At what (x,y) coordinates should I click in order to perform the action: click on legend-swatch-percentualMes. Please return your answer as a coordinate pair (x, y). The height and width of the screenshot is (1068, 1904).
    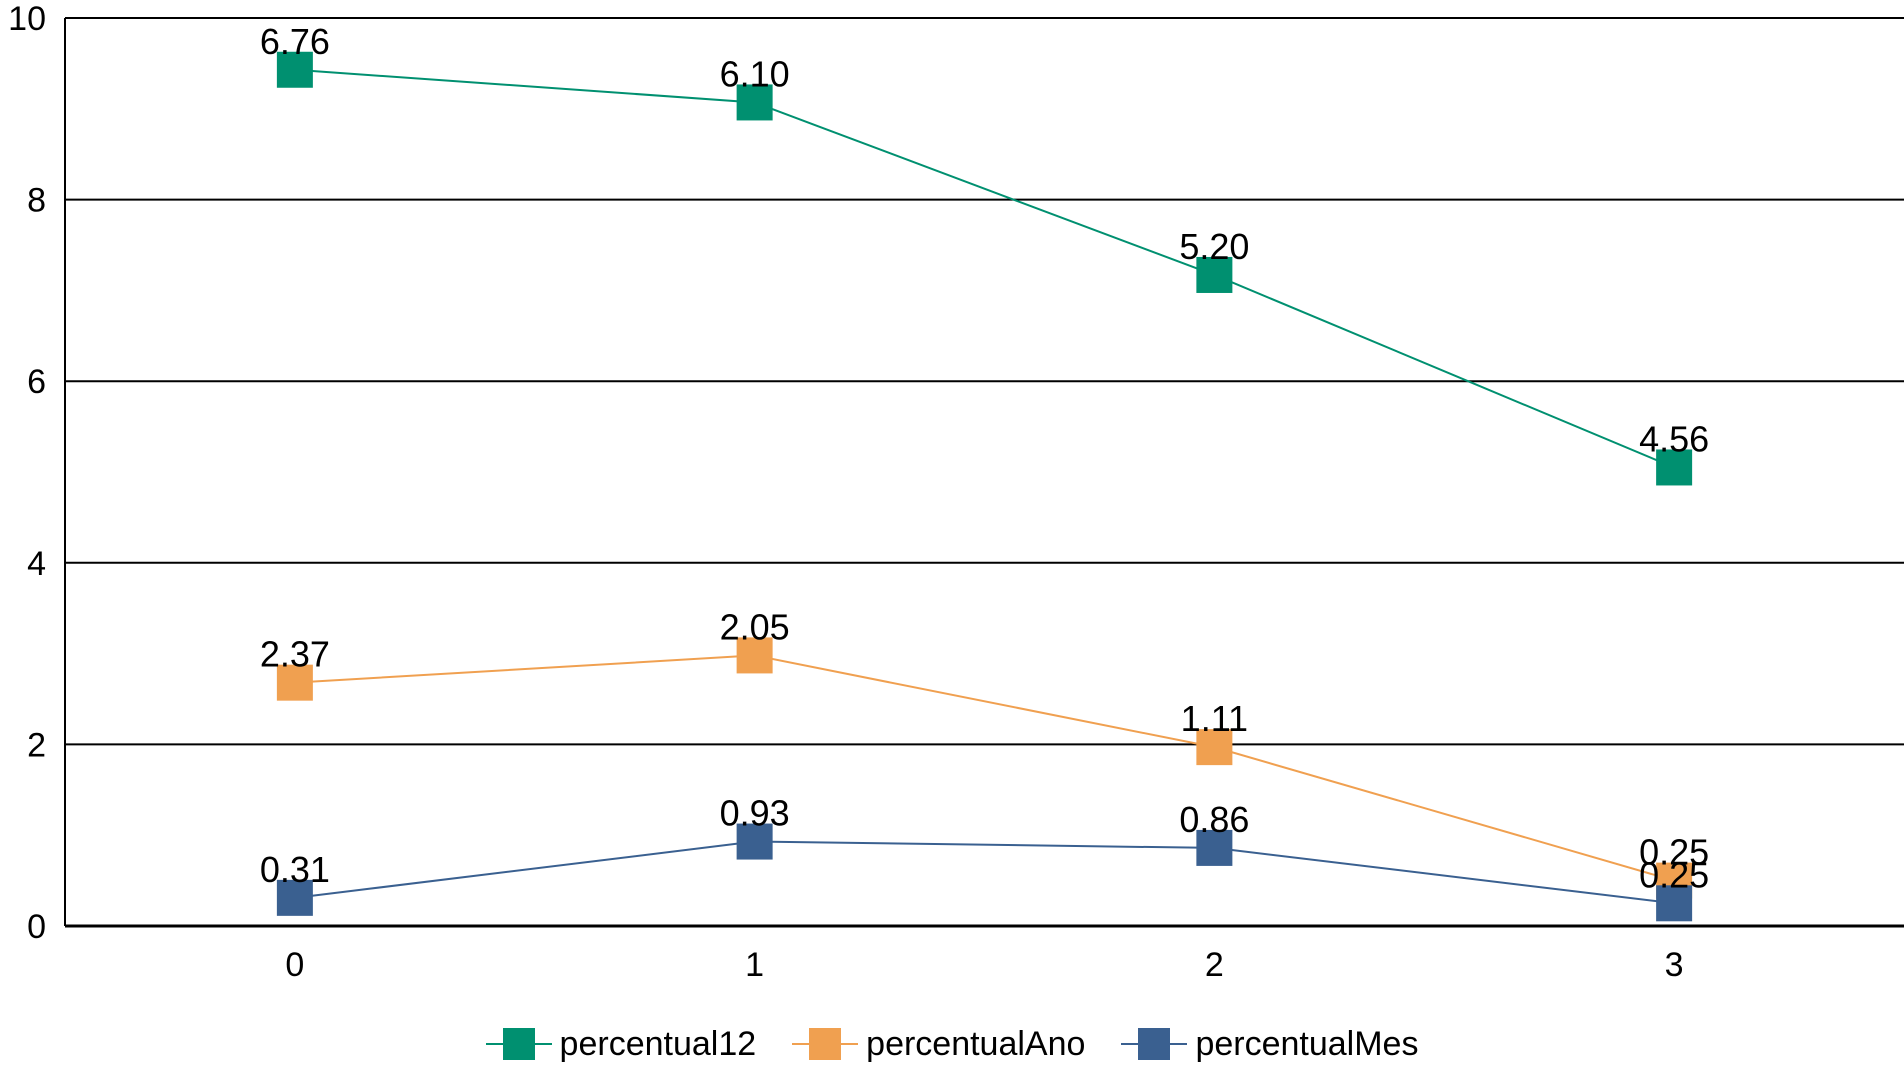
    Looking at the image, I should click on (1154, 1044).